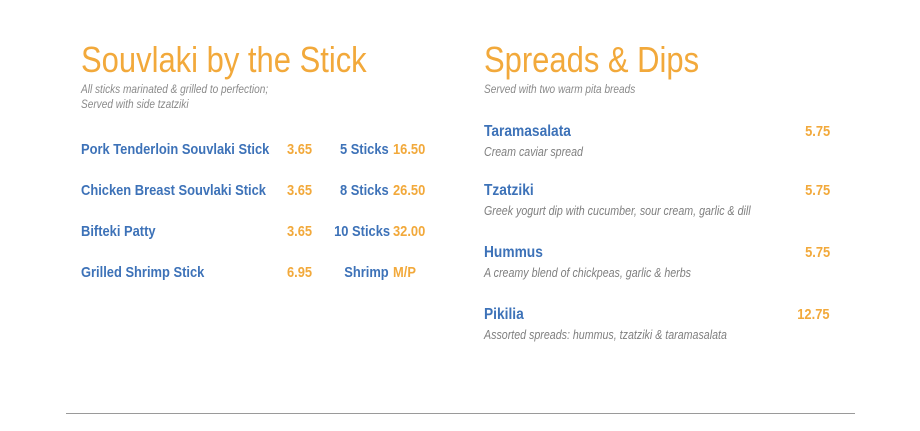 The width and height of the screenshot is (920, 431). Describe the element at coordinates (404, 272) in the screenshot. I see `item-quantity-price: M/P` at that location.